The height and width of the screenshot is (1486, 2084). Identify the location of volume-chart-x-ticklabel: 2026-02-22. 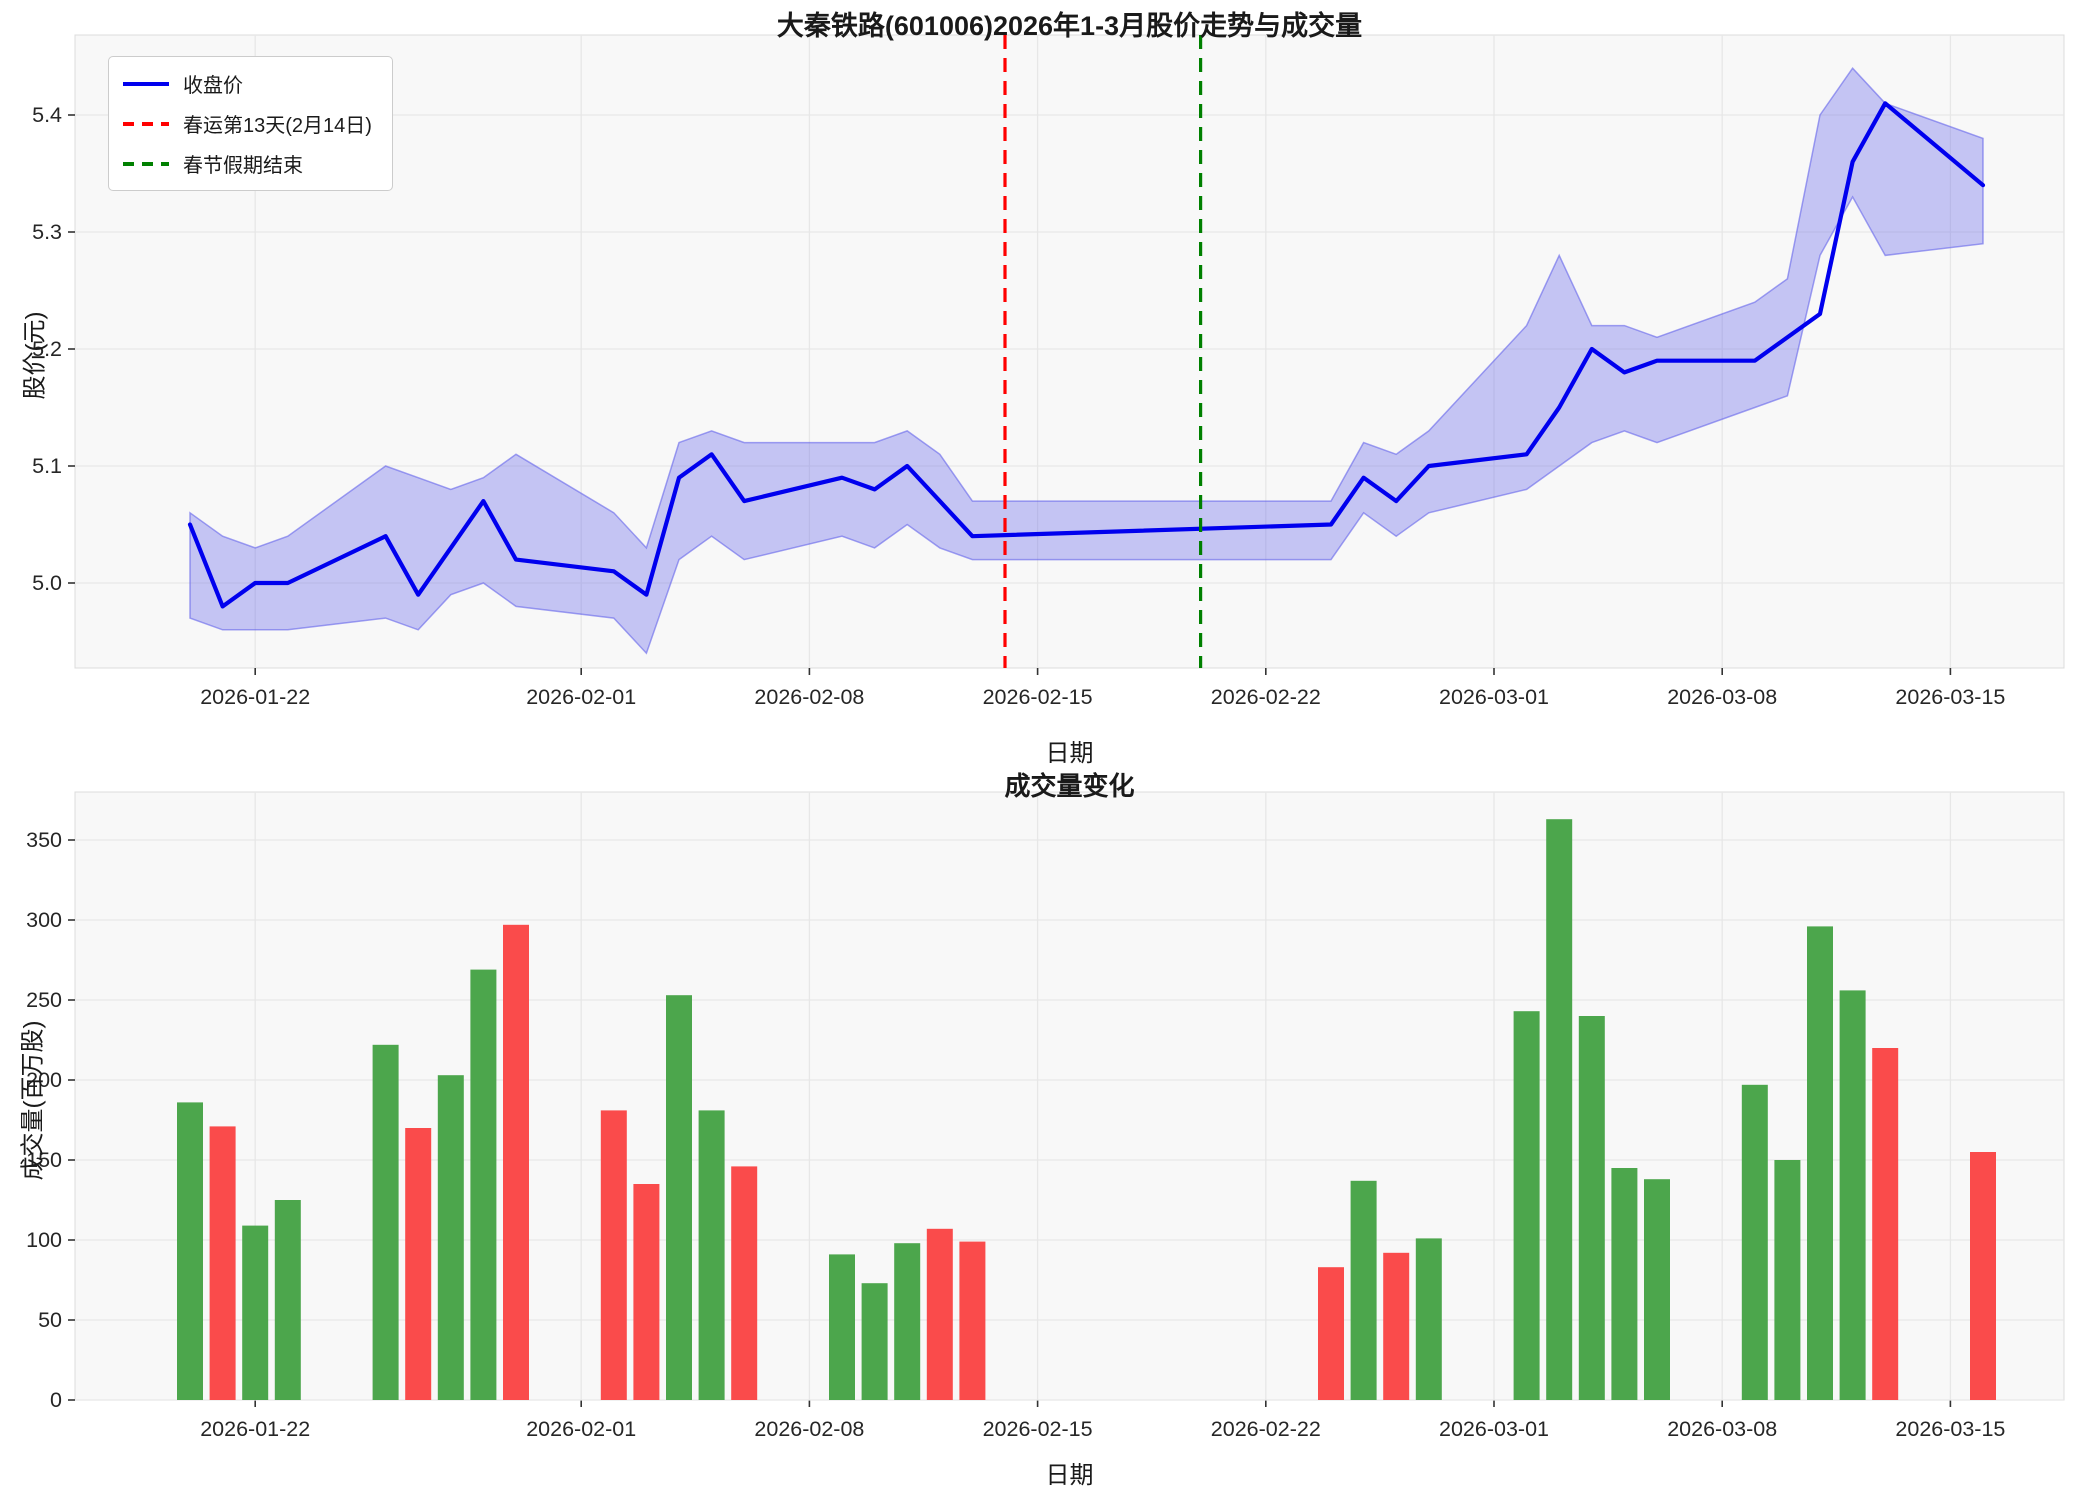
(1266, 1429).